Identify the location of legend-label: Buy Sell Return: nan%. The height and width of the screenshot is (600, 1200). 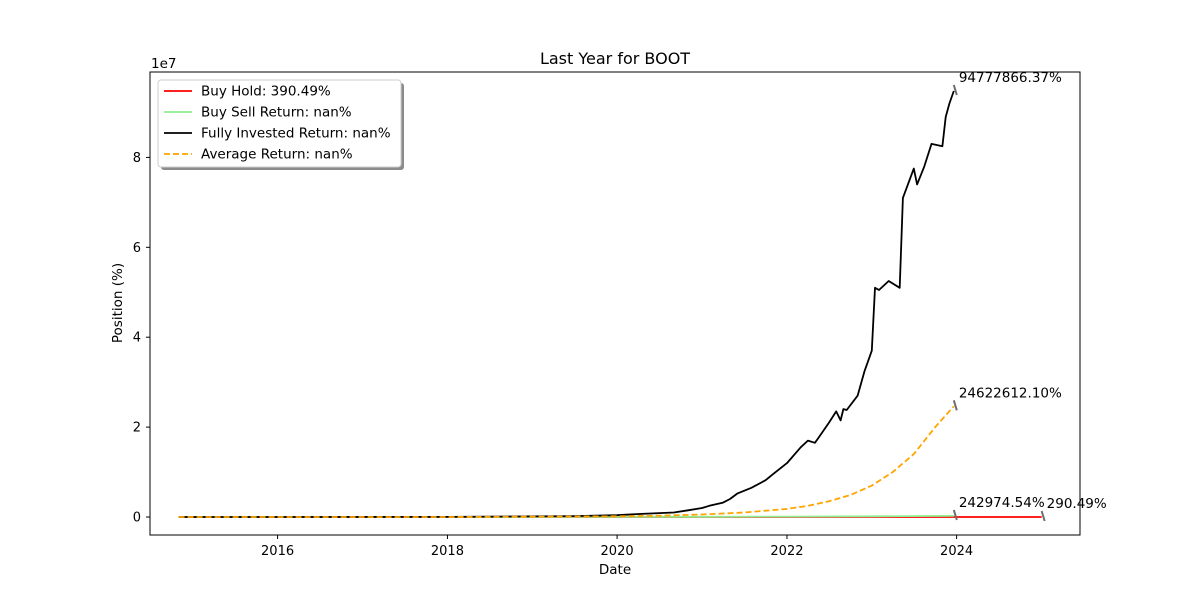
(276, 113).